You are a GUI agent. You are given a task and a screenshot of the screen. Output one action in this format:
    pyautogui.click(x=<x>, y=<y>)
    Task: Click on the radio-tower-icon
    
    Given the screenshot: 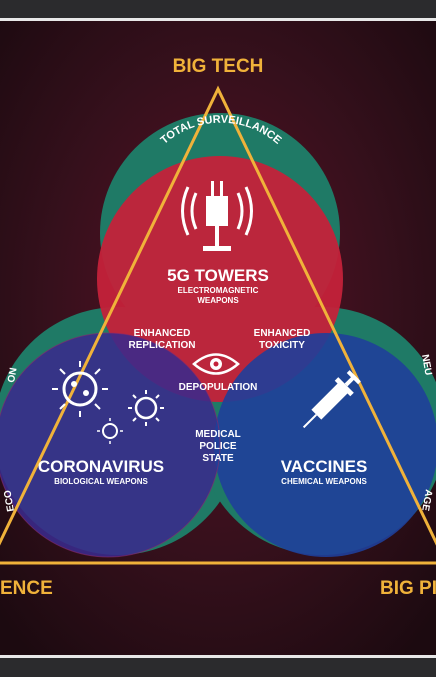 What is the action you would take?
    pyautogui.click(x=217, y=216)
    